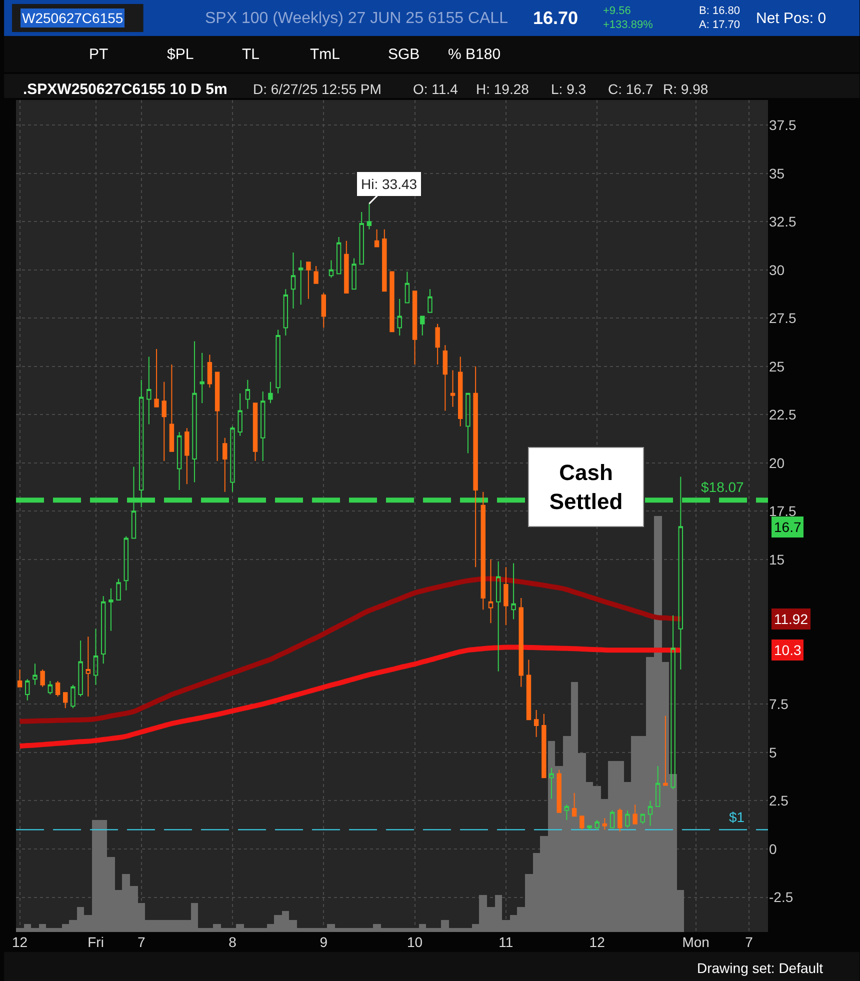  I want to click on text: PT, so click(98, 54).